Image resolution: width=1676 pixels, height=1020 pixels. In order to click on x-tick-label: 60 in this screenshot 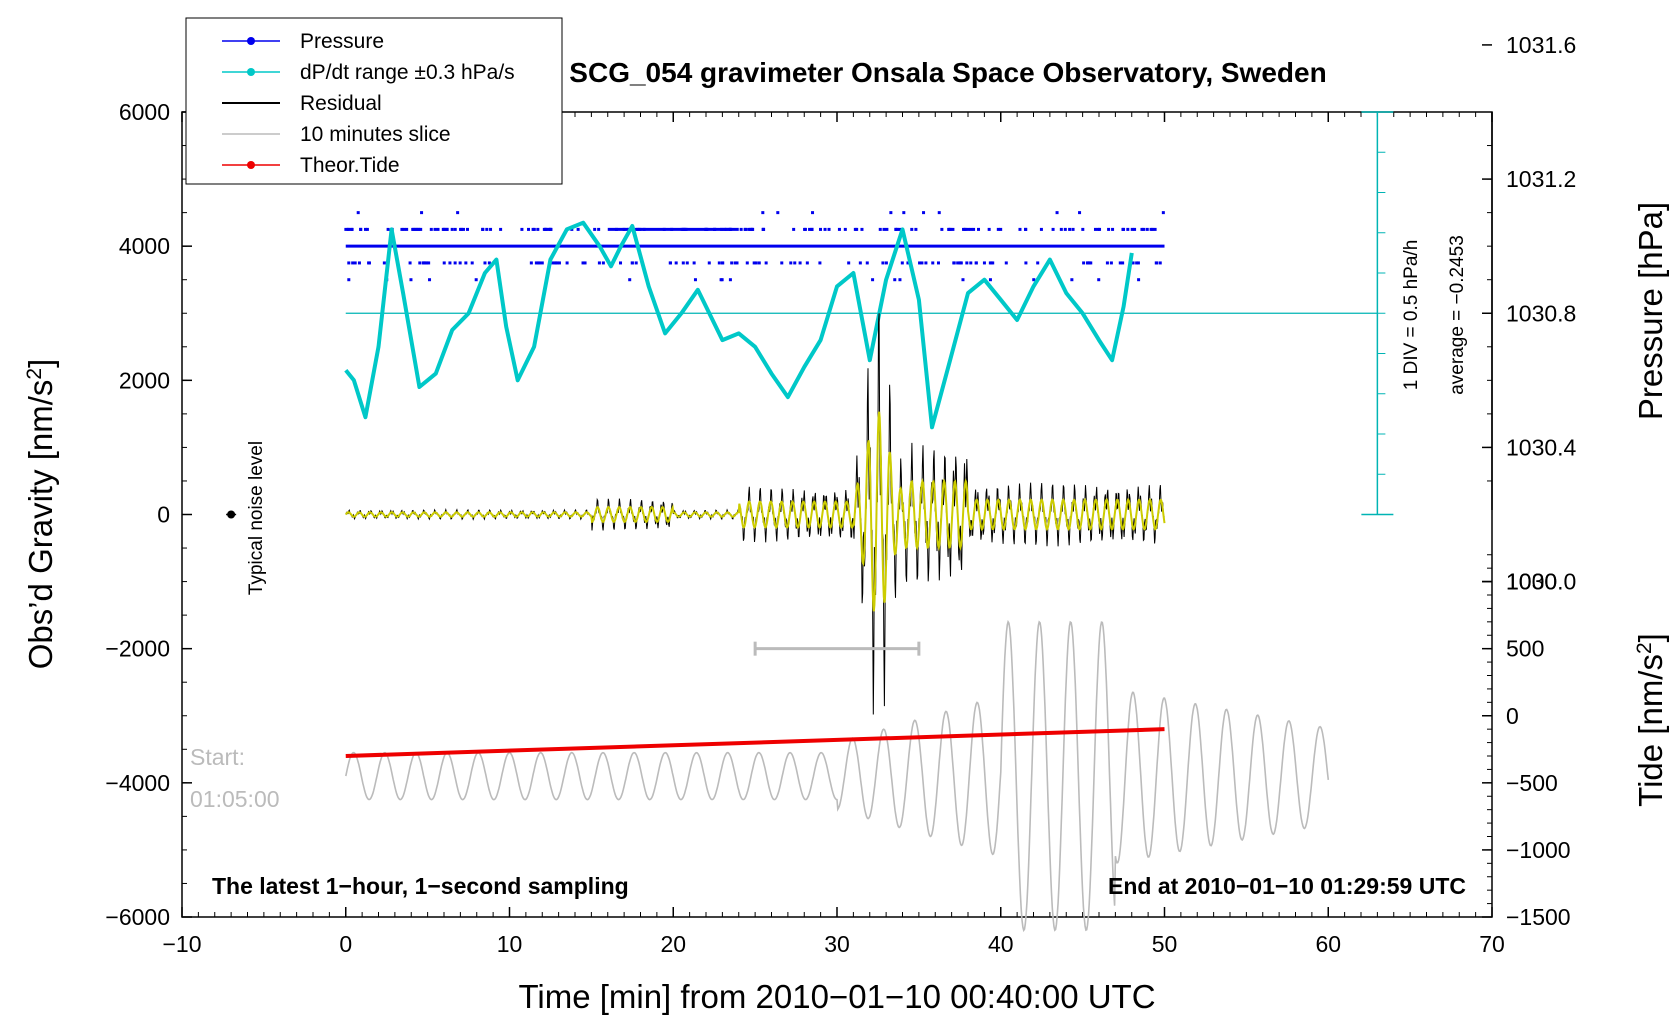, I will do `click(1328, 944)`.